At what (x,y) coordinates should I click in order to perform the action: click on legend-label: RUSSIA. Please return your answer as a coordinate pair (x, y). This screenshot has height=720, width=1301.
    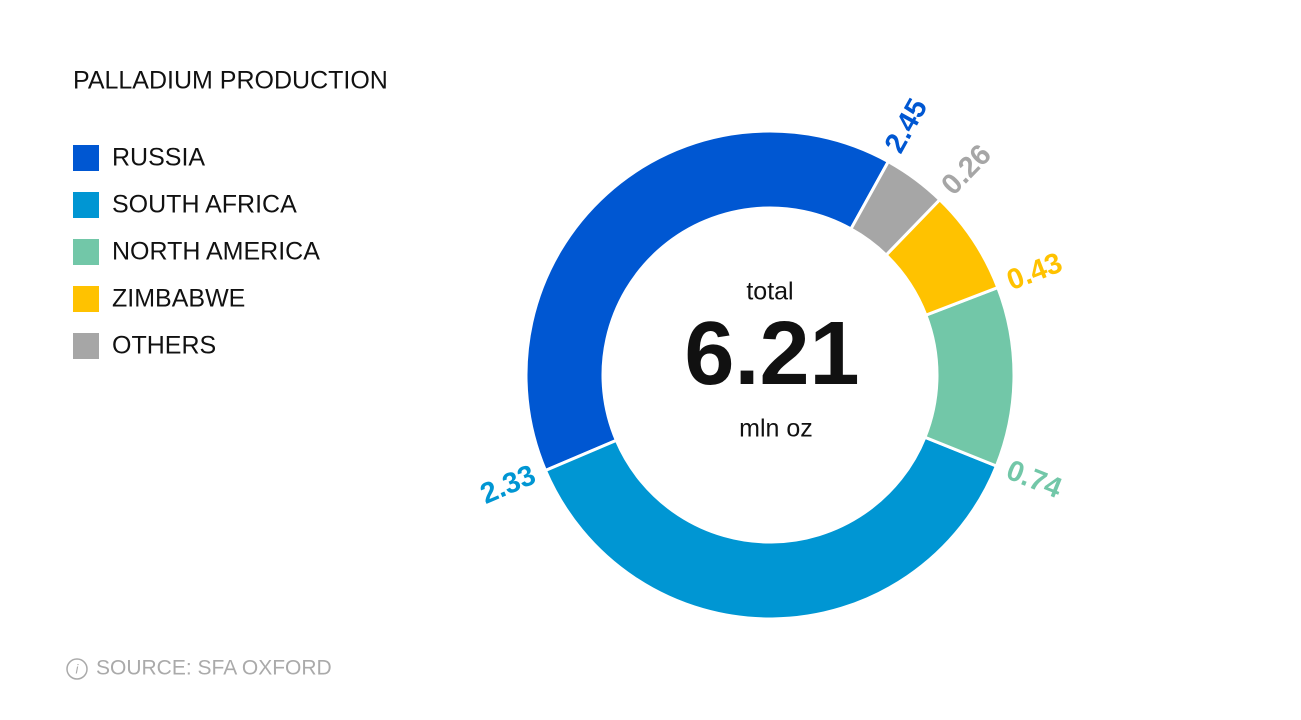
    Looking at the image, I should click on (158, 158).